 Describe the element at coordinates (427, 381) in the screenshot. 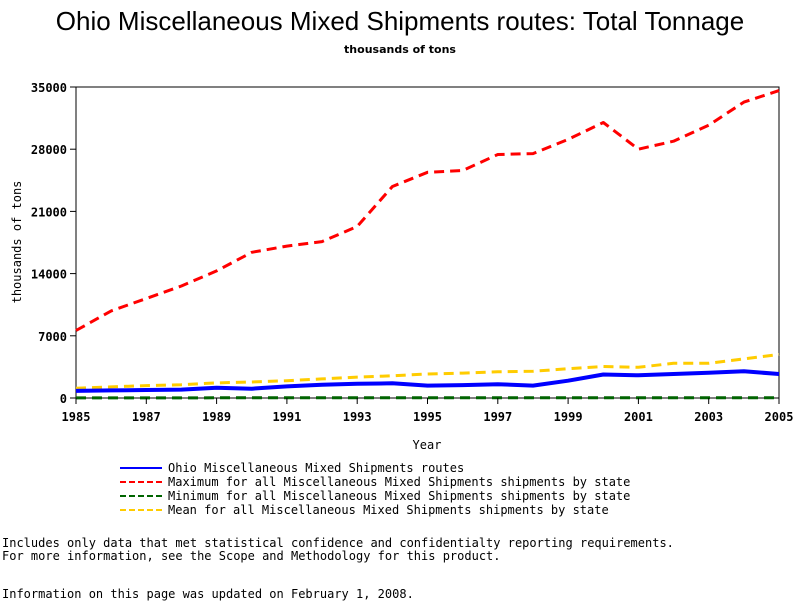

I see `series-line-ohio` at that location.